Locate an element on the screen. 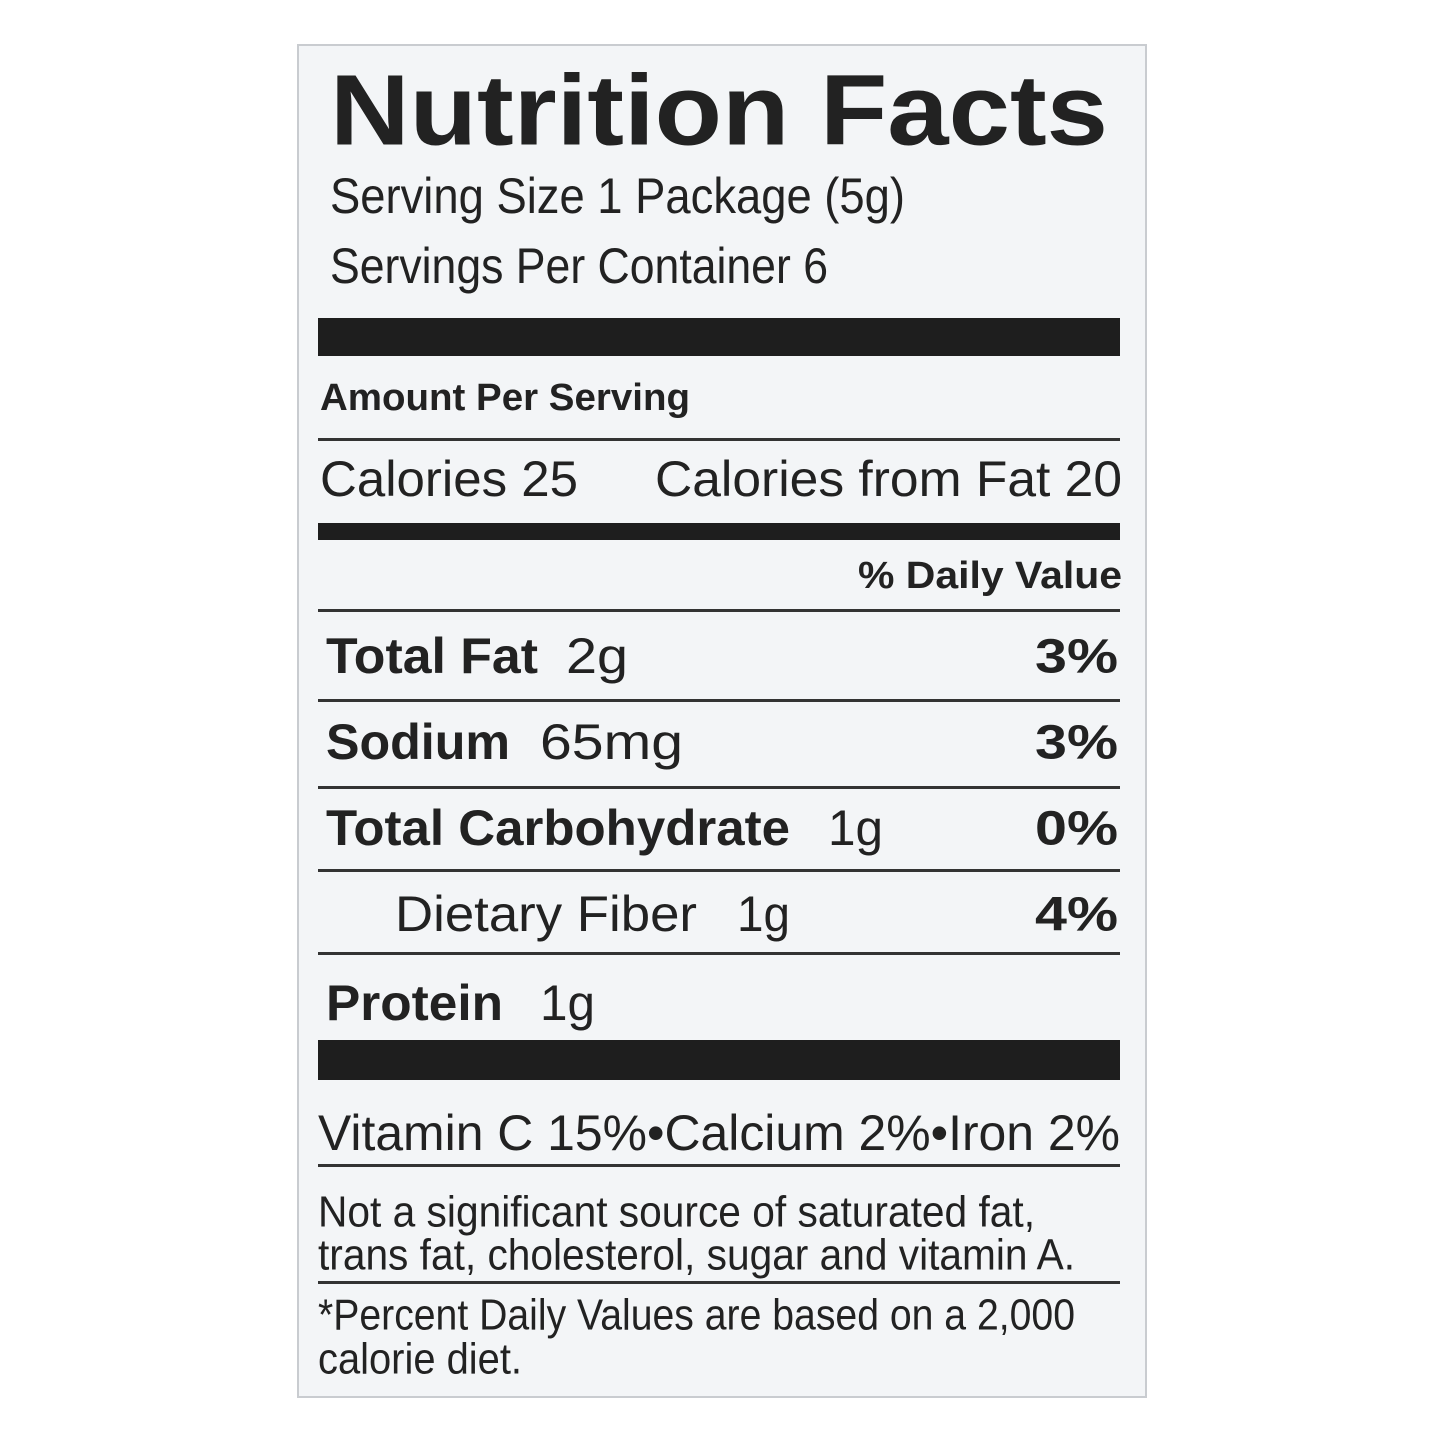 The height and width of the screenshot is (1445, 1445). daily-value: 4% is located at coordinates (1076, 915).